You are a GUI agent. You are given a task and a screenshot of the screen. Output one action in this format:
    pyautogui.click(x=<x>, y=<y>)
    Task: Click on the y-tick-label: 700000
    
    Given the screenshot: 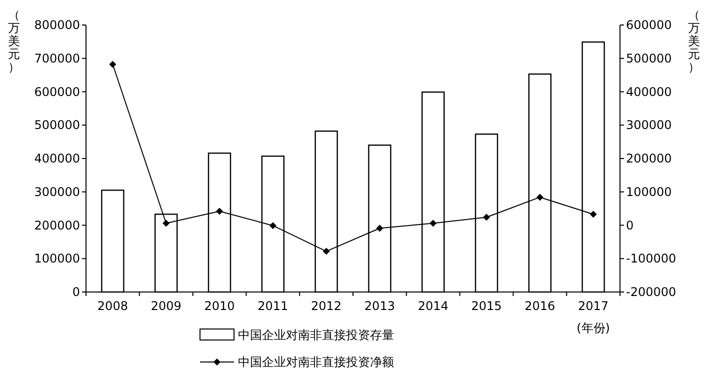 What is the action you would take?
    pyautogui.click(x=57, y=58)
    